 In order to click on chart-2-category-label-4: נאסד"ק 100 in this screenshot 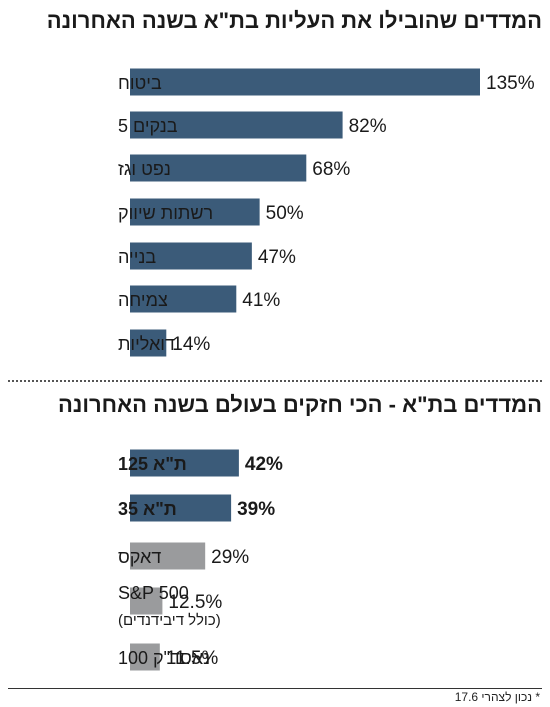, I will do `click(164, 658)`.